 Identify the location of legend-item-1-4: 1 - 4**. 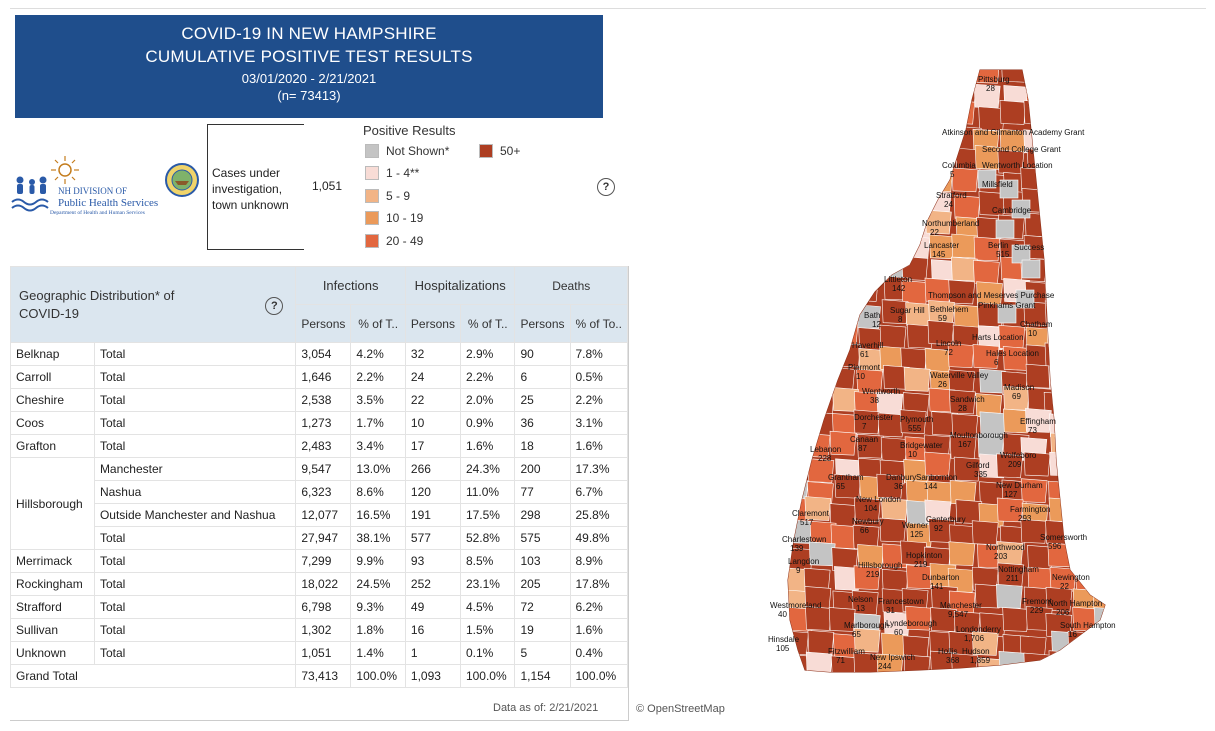
(392, 173).